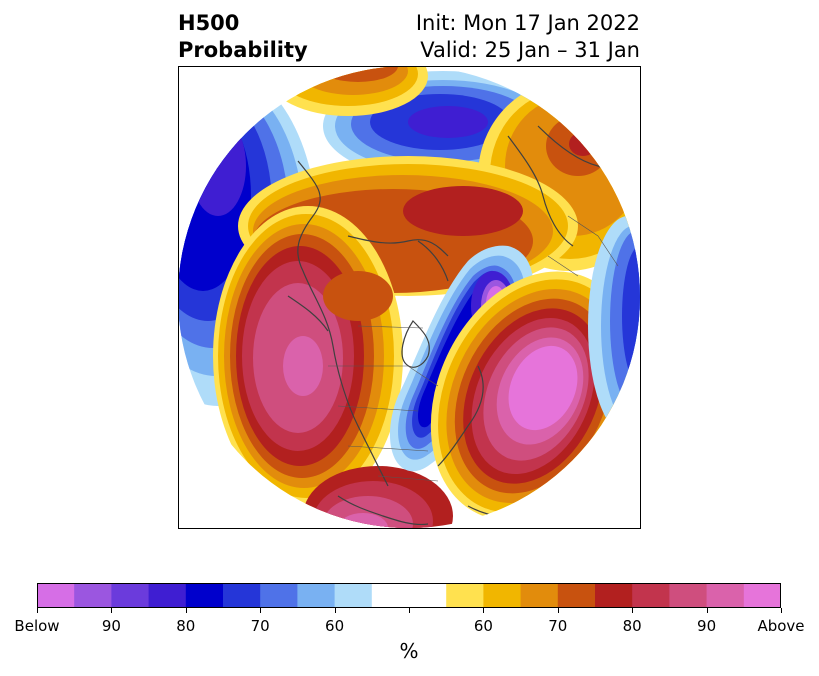 This screenshot has height=676, width=819. What do you see at coordinates (614, 326) in the screenshot?
I see `far-east-below-anomaly` at bounding box center [614, 326].